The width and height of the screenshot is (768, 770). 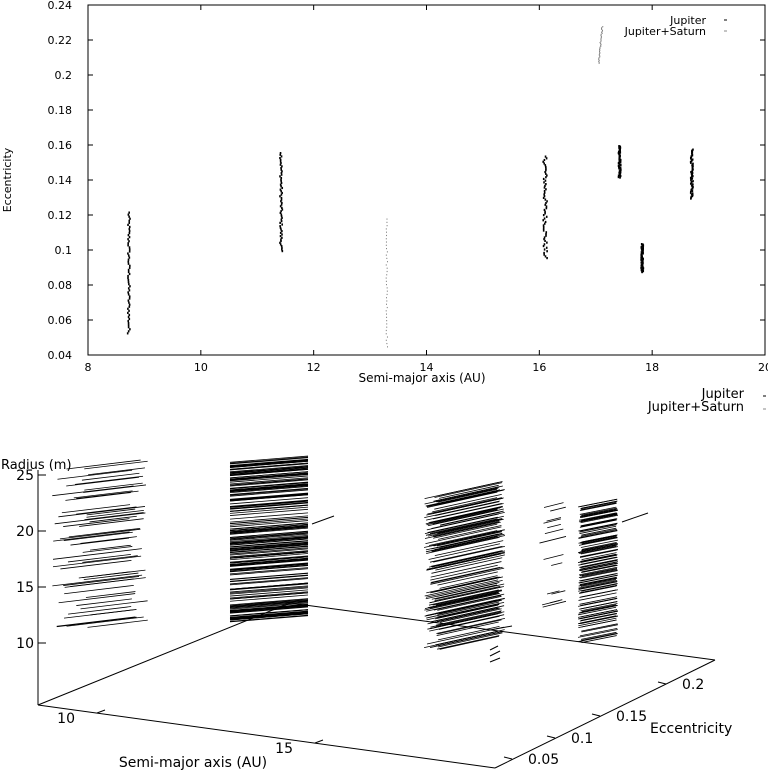 What do you see at coordinates (60, 145) in the screenshot?
I see `top-y-tick-label: 0.16` at bounding box center [60, 145].